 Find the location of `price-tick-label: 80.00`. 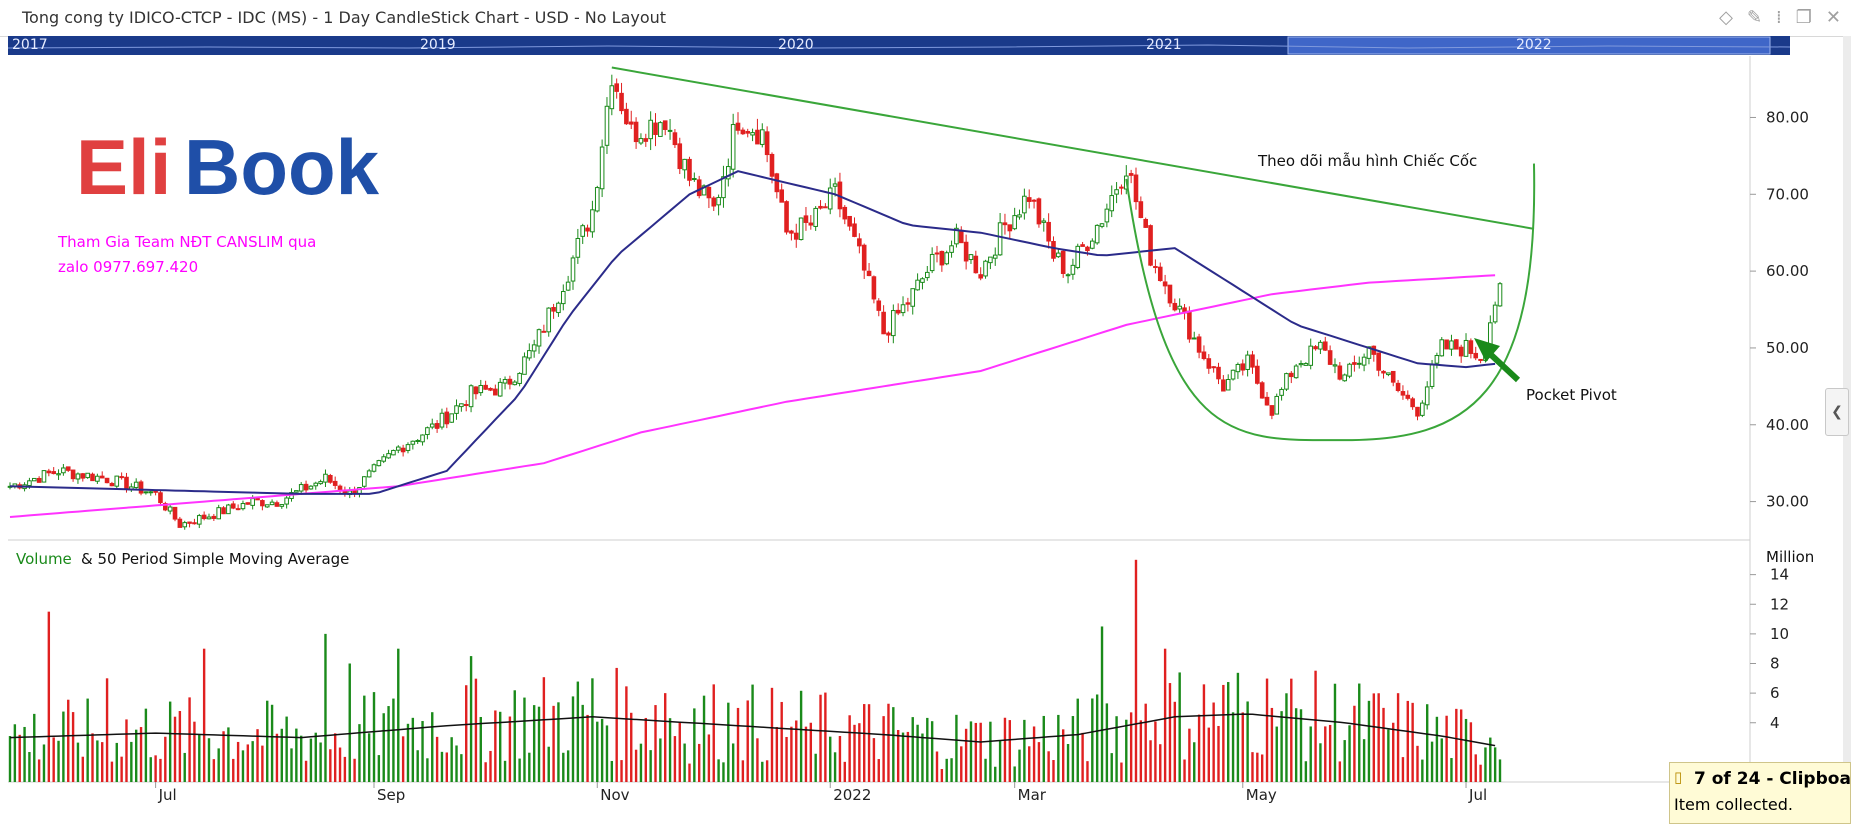

price-tick-label: 80.00 is located at coordinates (1787, 117).